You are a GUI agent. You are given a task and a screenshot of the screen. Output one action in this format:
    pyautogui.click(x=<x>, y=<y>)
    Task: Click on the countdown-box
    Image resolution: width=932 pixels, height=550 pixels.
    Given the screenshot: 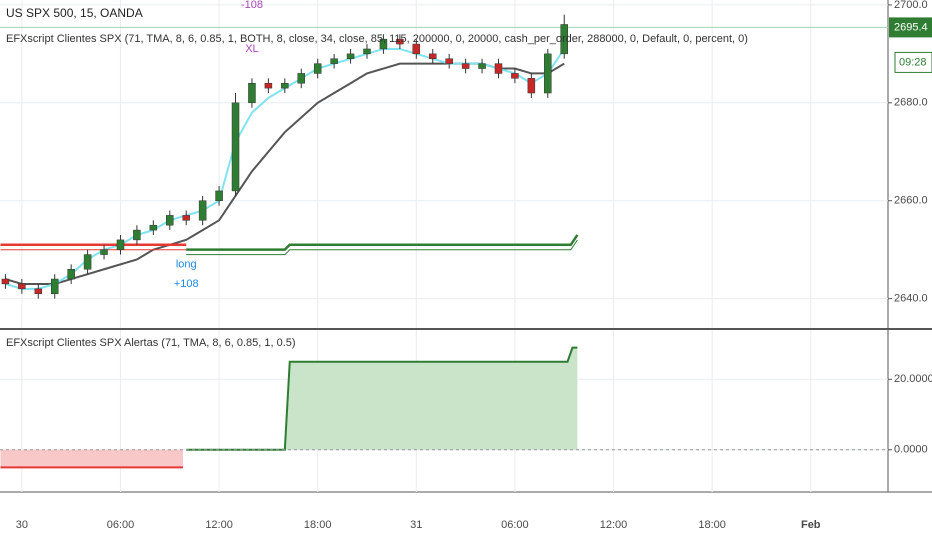 What is the action you would take?
    pyautogui.click(x=913, y=62)
    